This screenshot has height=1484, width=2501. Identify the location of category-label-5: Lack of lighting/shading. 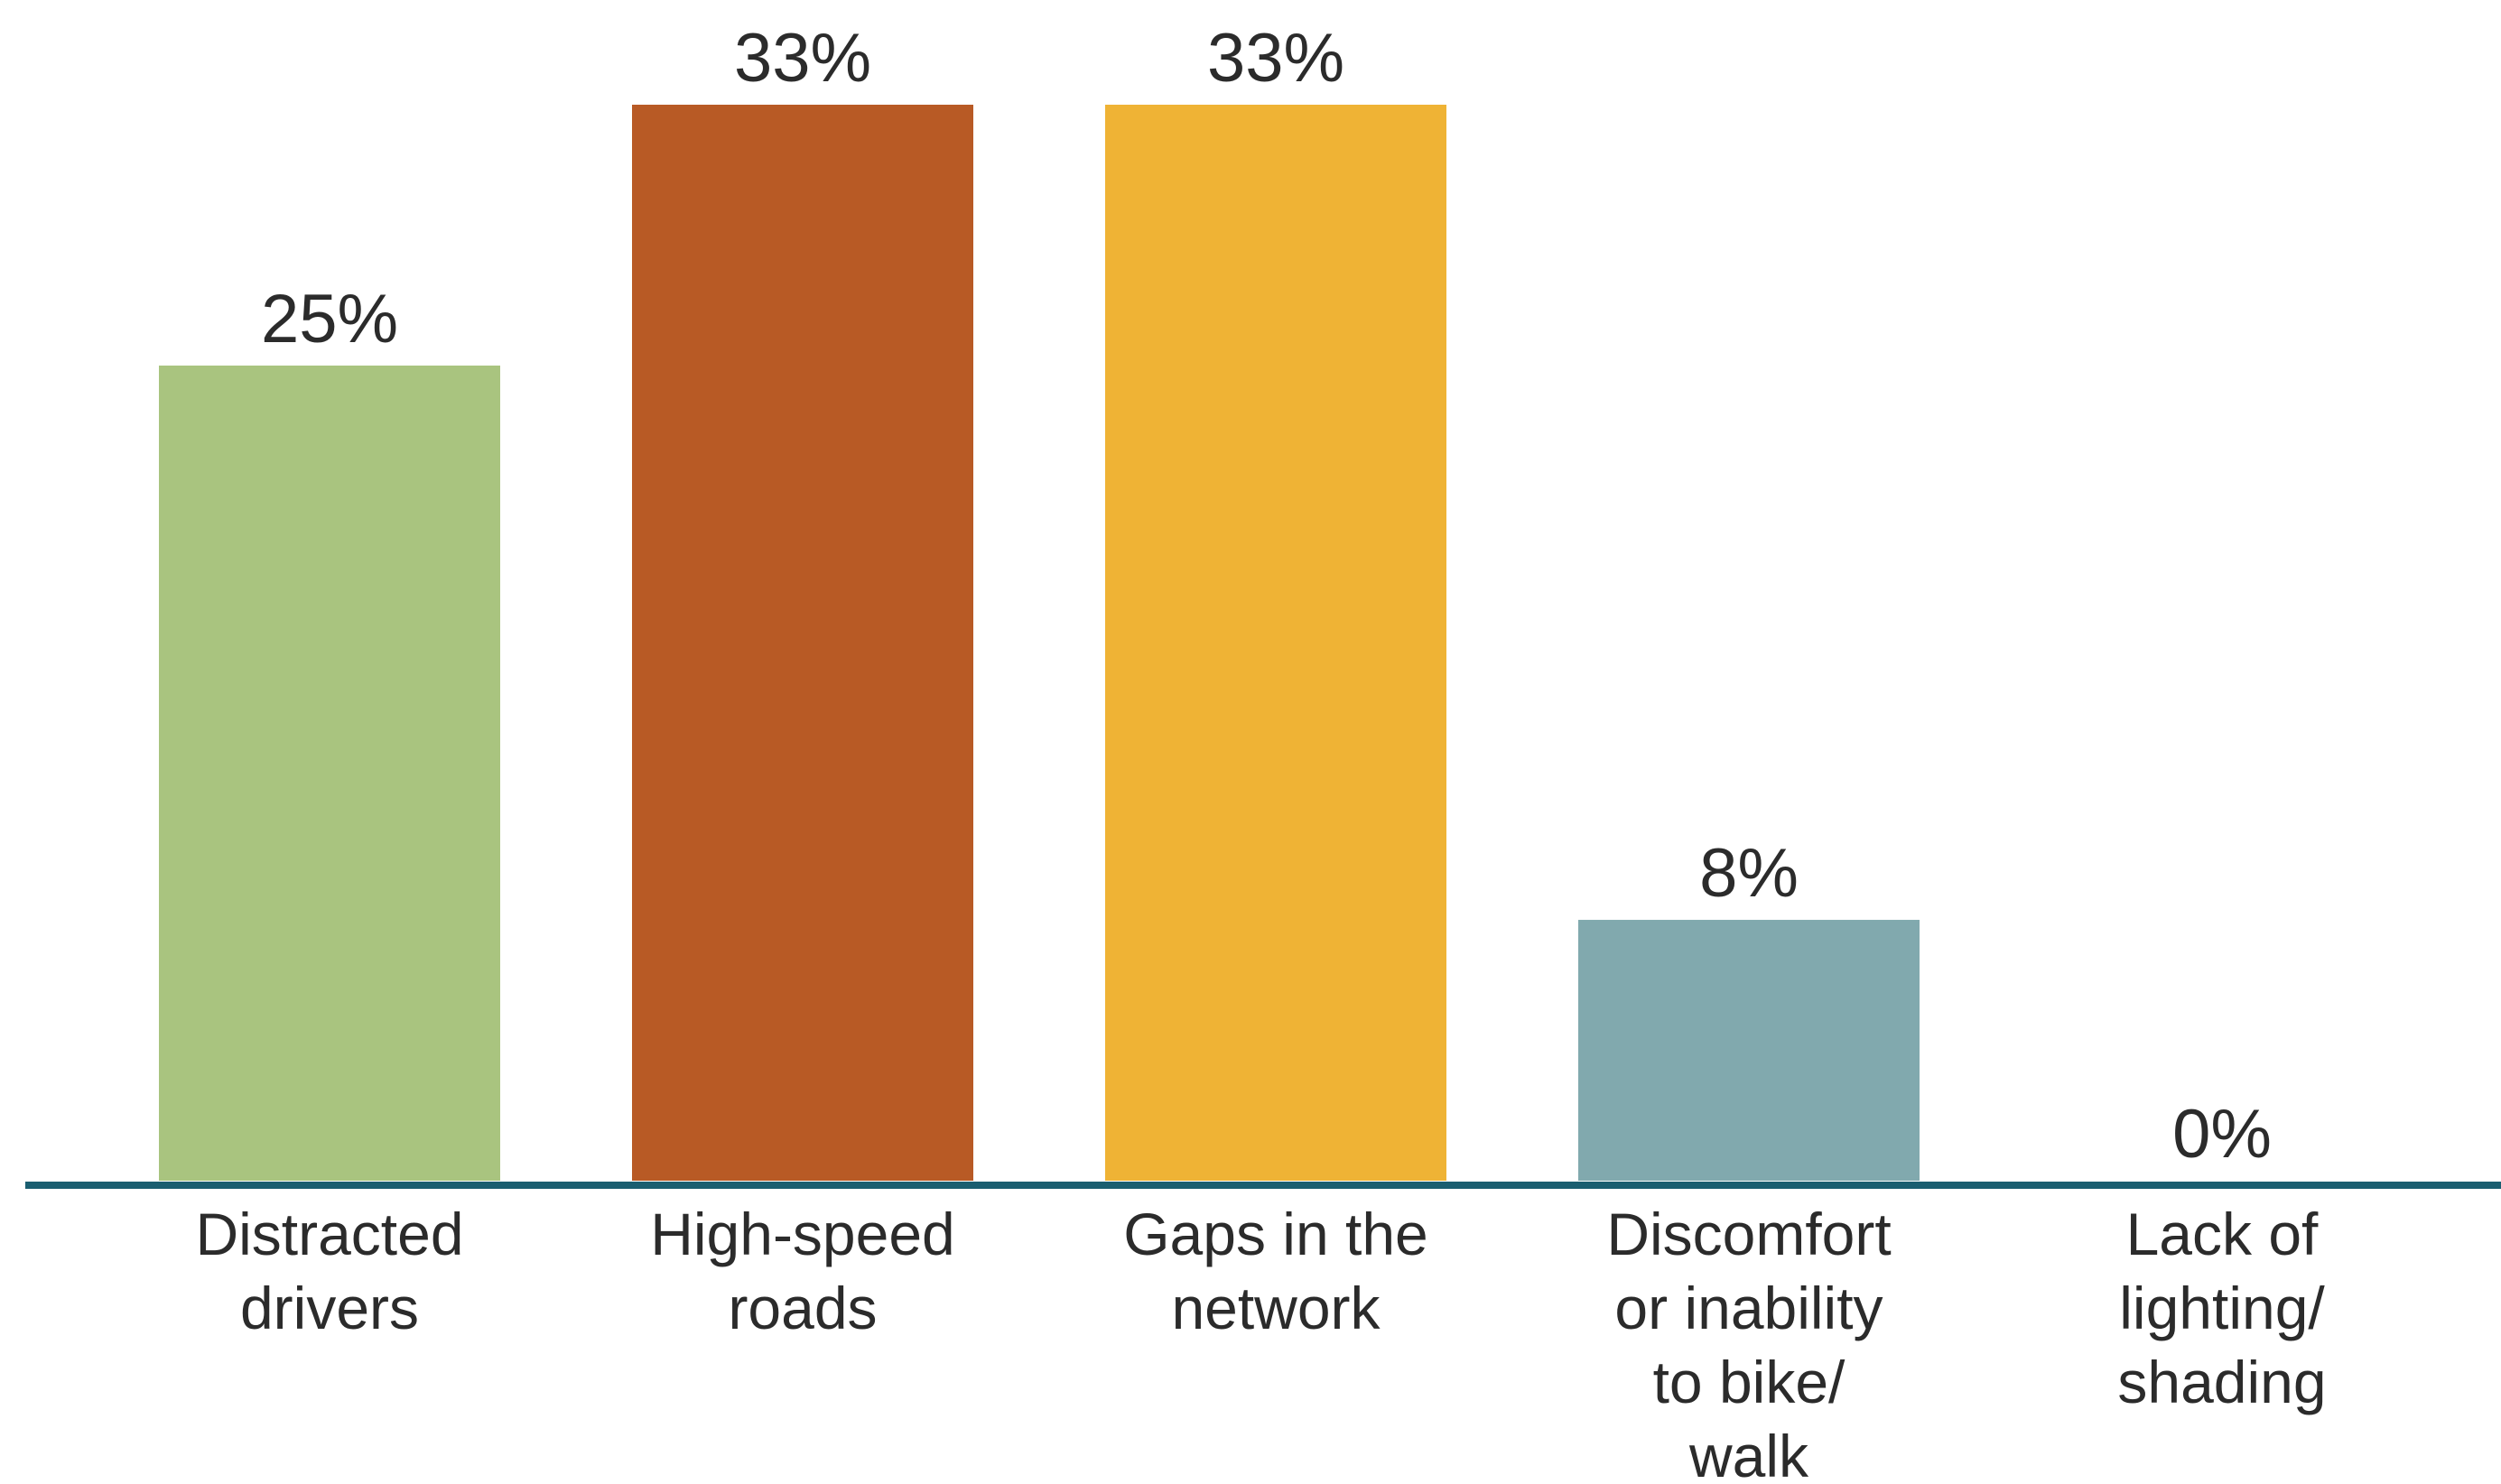
(2221, 1308).